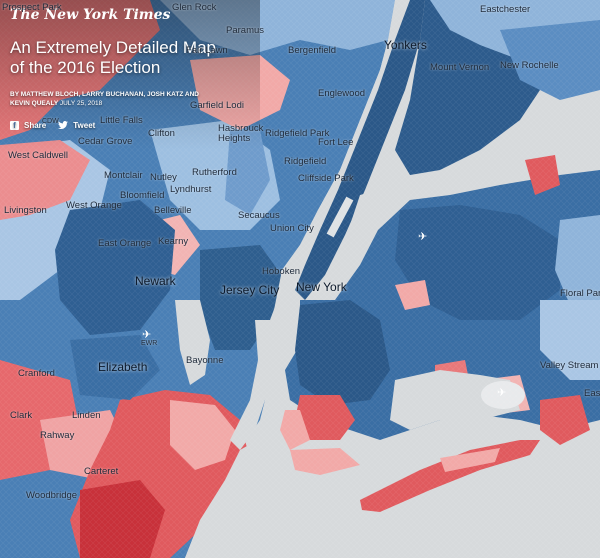 The image size is (600, 558). I want to click on place-label-cliffside-park: Cliffside Park, so click(326, 178).